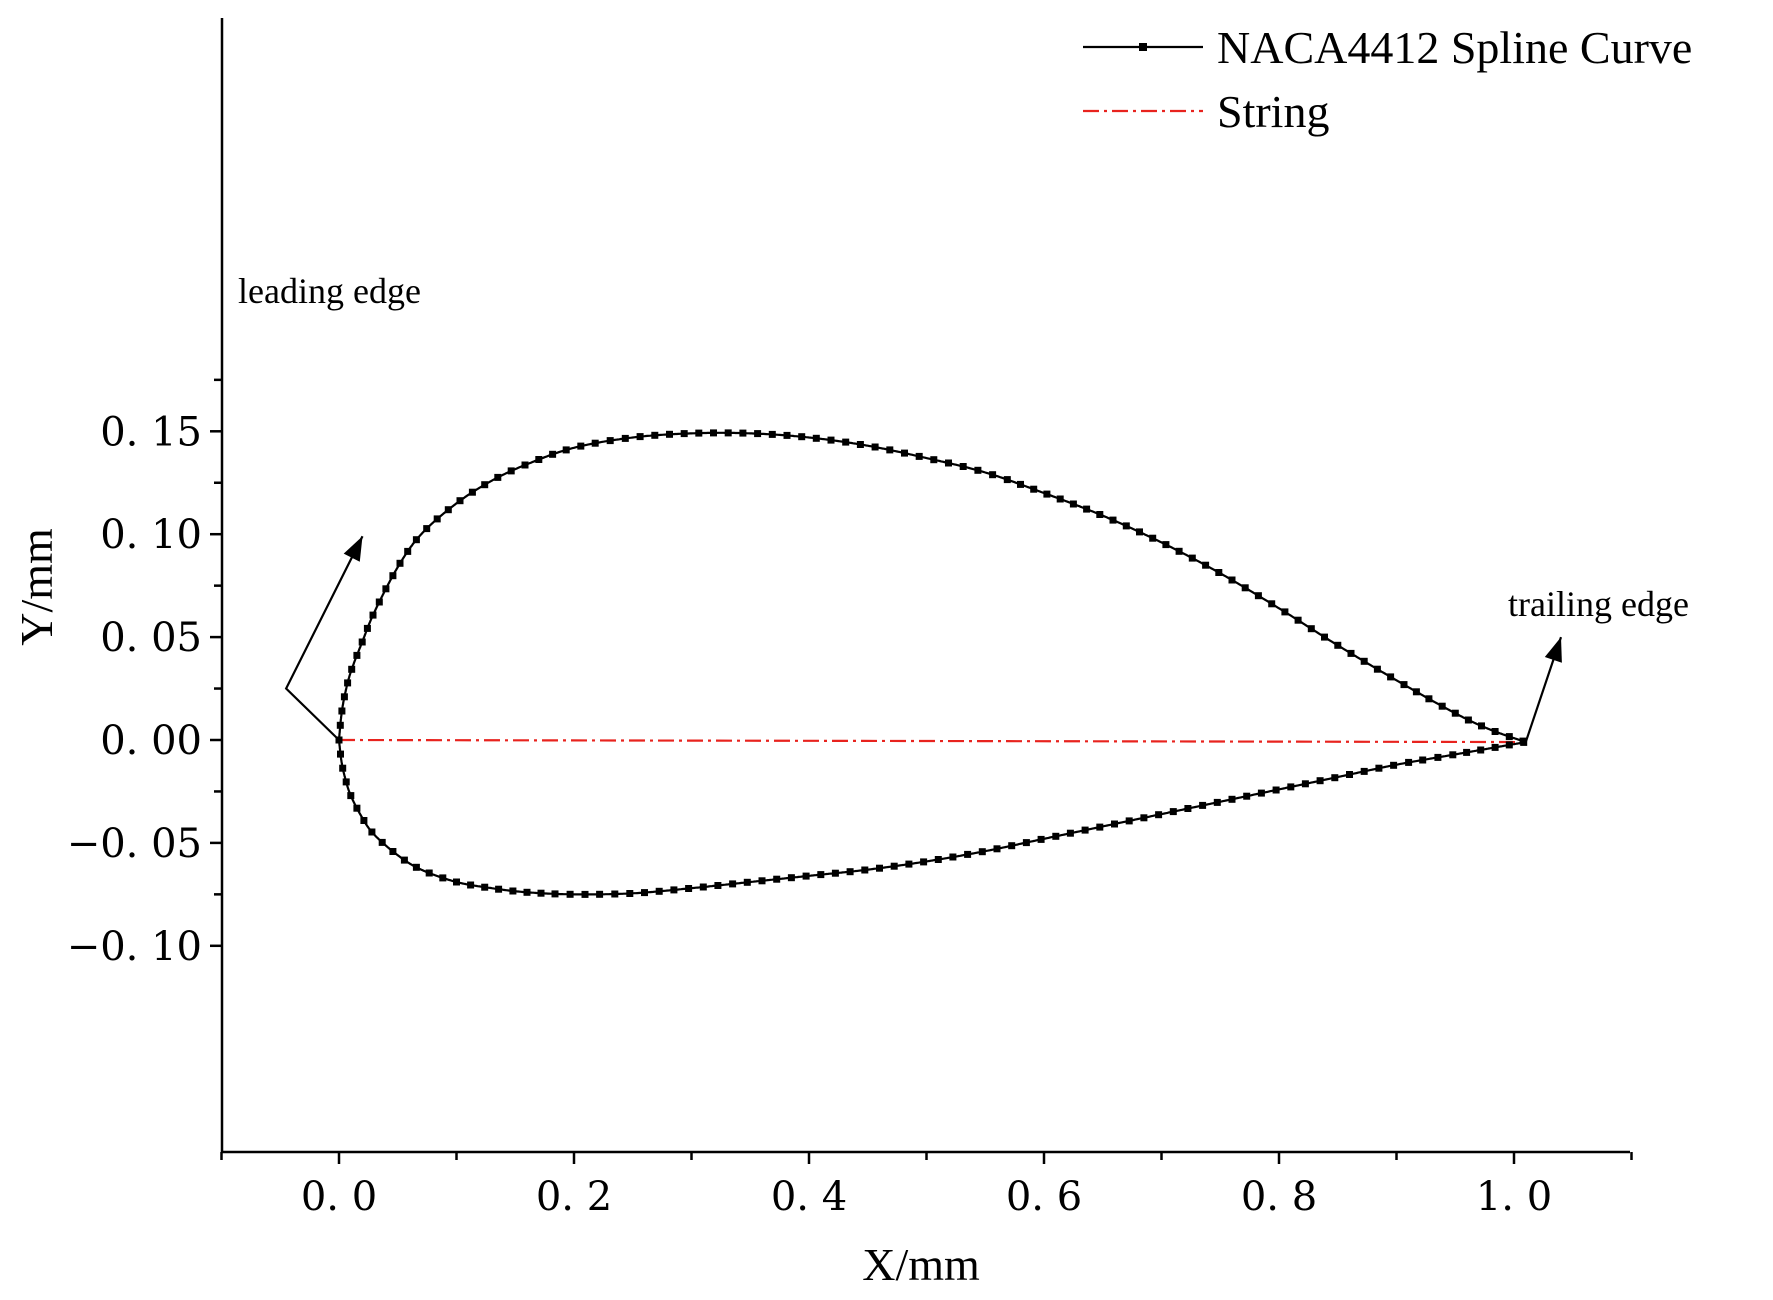  I want to click on leading-edge-label: leading edge, so click(329, 291).